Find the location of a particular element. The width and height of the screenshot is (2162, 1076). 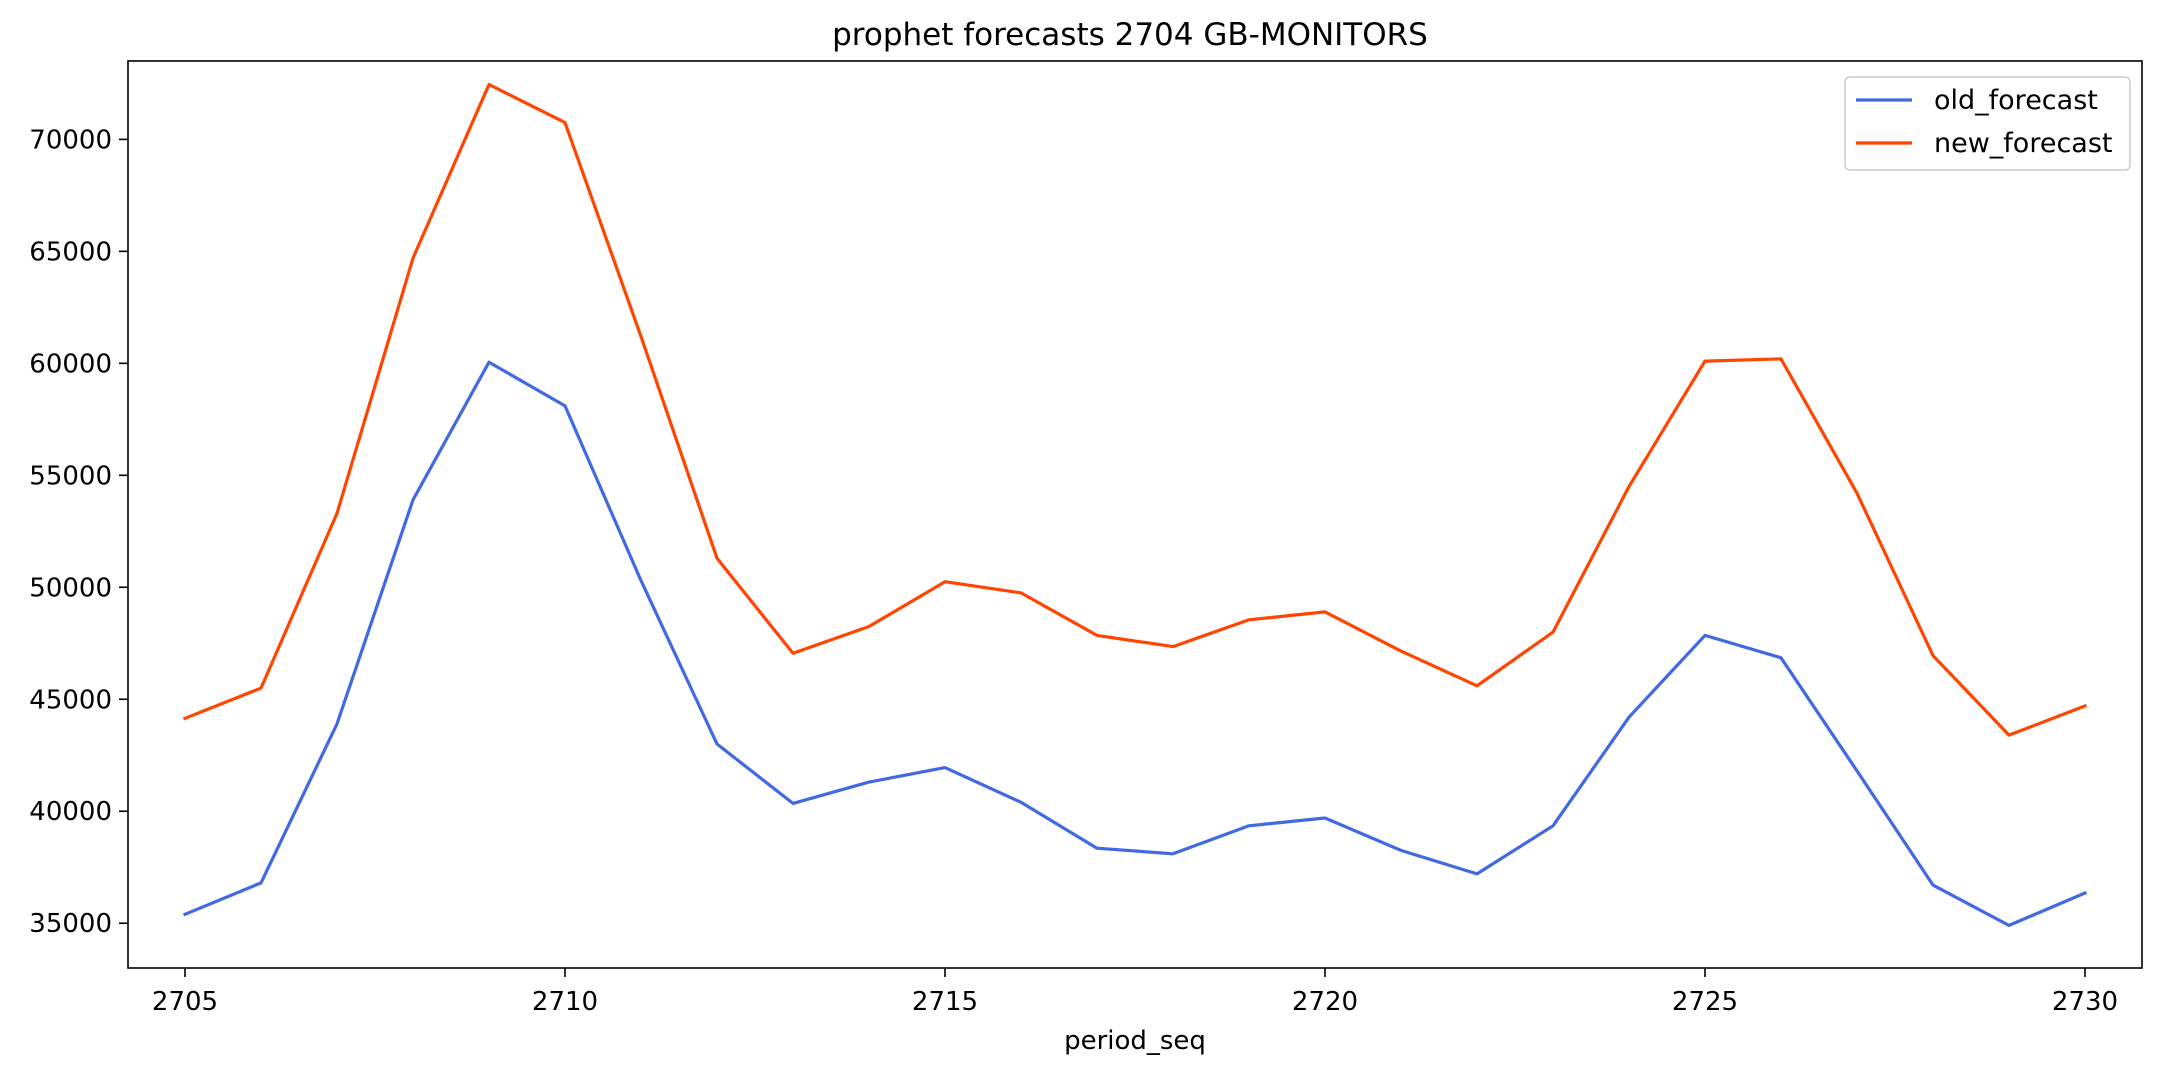

legend-box is located at coordinates (1987, 123).